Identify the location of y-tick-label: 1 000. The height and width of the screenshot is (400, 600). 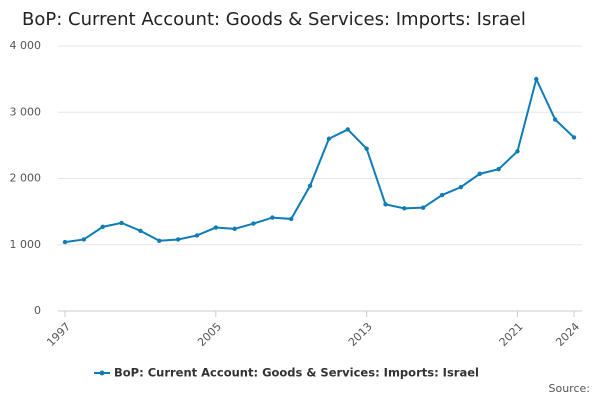
(26, 244).